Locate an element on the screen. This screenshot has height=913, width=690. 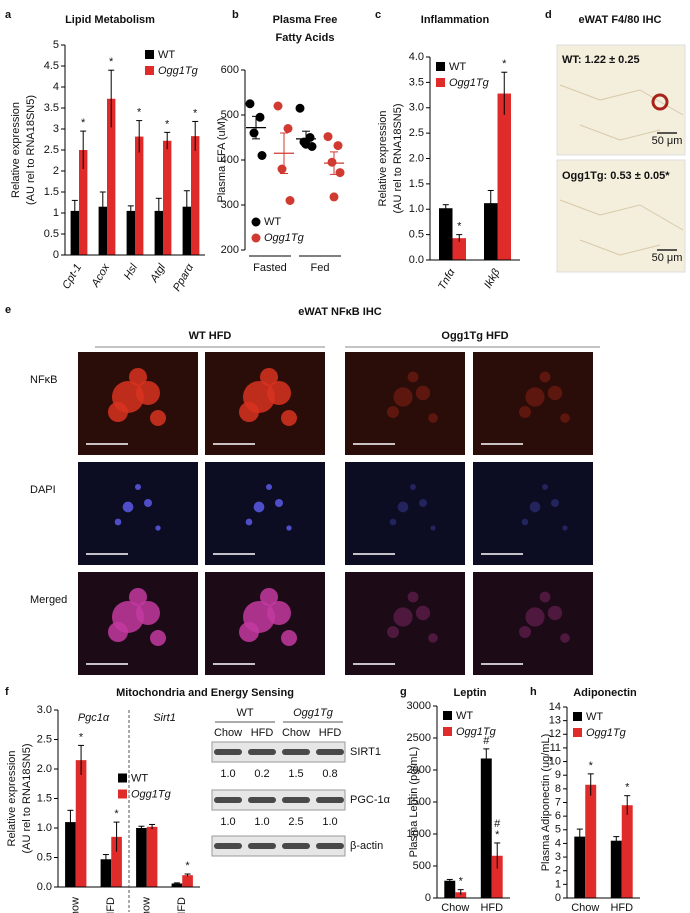
chart-title: Adiponectin is located at coordinates (605, 693).